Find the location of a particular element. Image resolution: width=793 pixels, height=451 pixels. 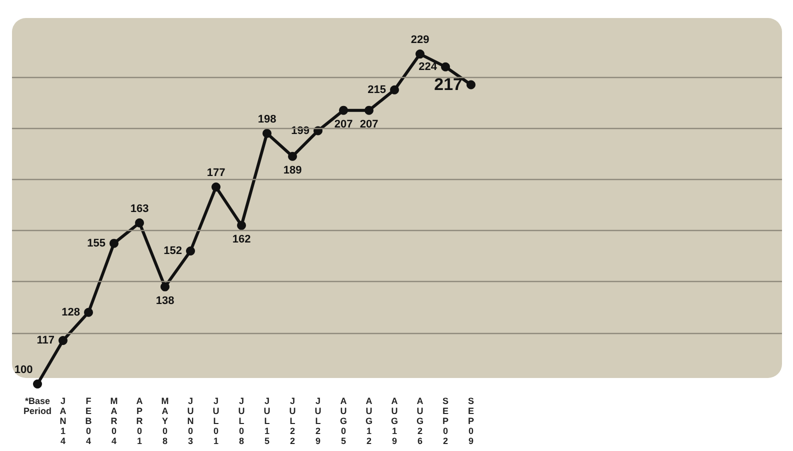

x-tick-label: JUL08 is located at coordinates (241, 421).